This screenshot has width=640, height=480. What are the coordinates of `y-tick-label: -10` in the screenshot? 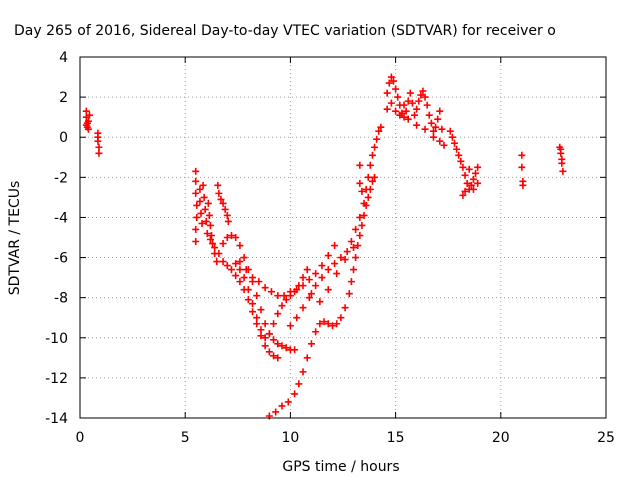 It's located at (56, 339).